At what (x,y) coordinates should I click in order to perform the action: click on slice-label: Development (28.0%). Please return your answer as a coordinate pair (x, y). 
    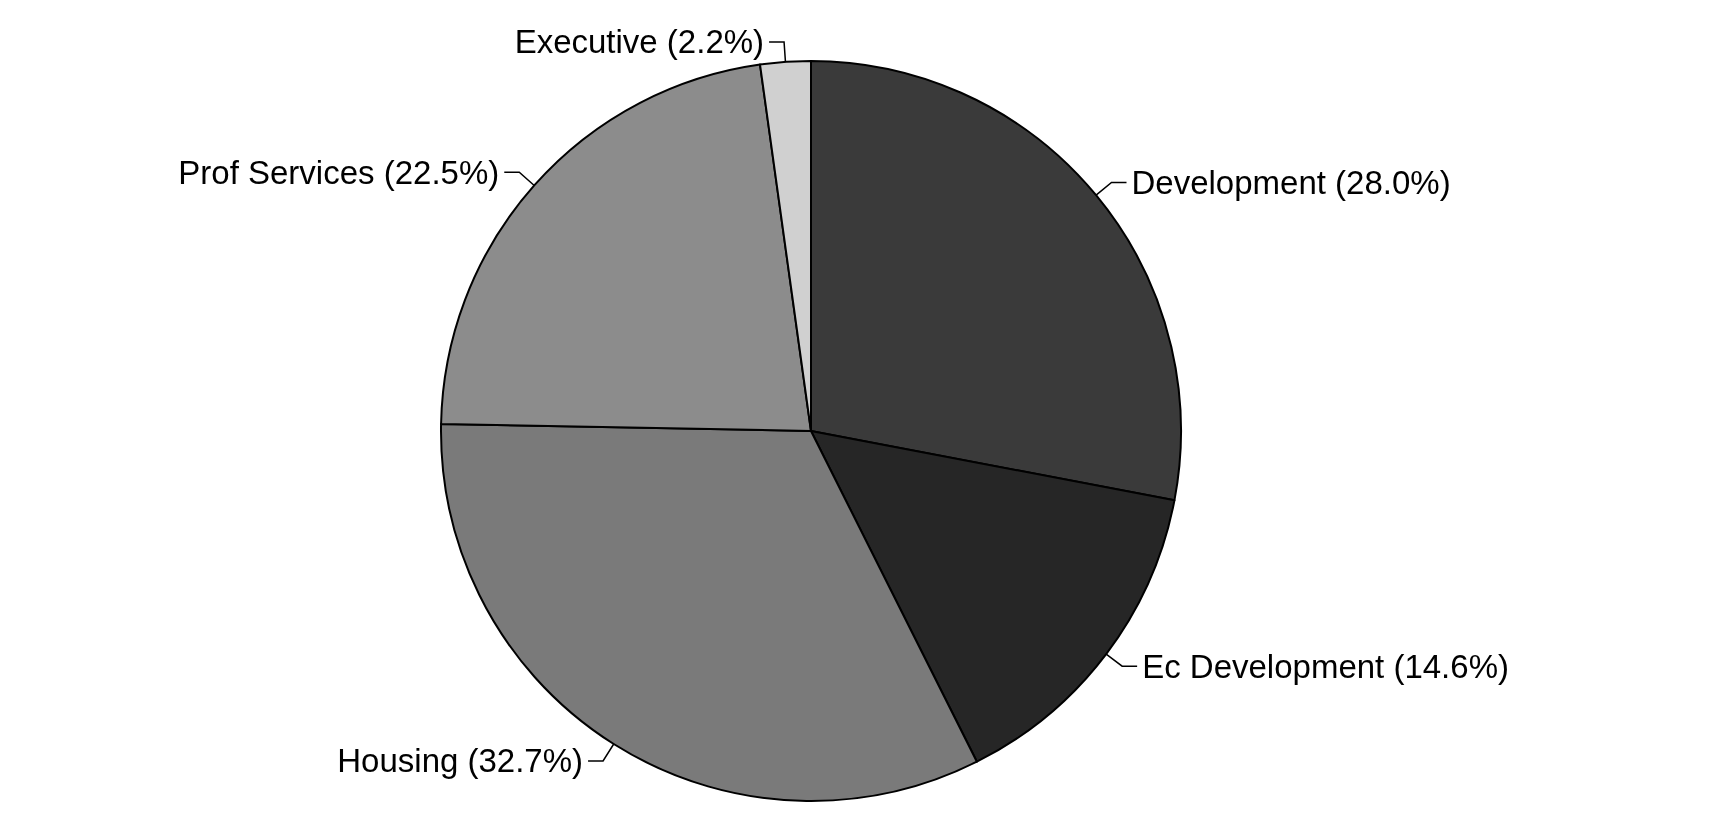
    Looking at the image, I should click on (1291, 182).